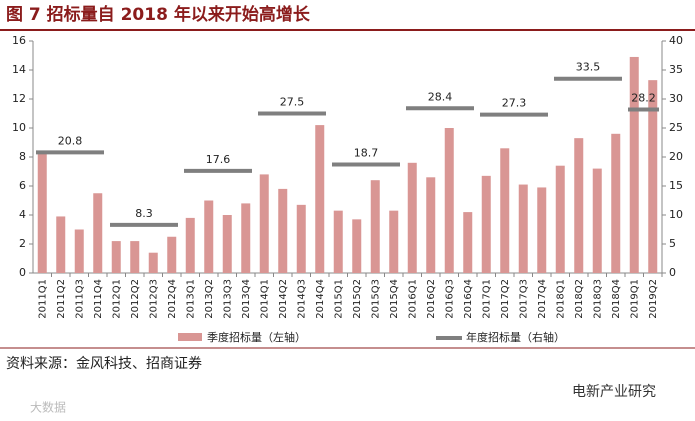 This screenshot has width=695, height=421. Describe the element at coordinates (672, 272) in the screenshot. I see `y2-tick-label: 0` at that location.